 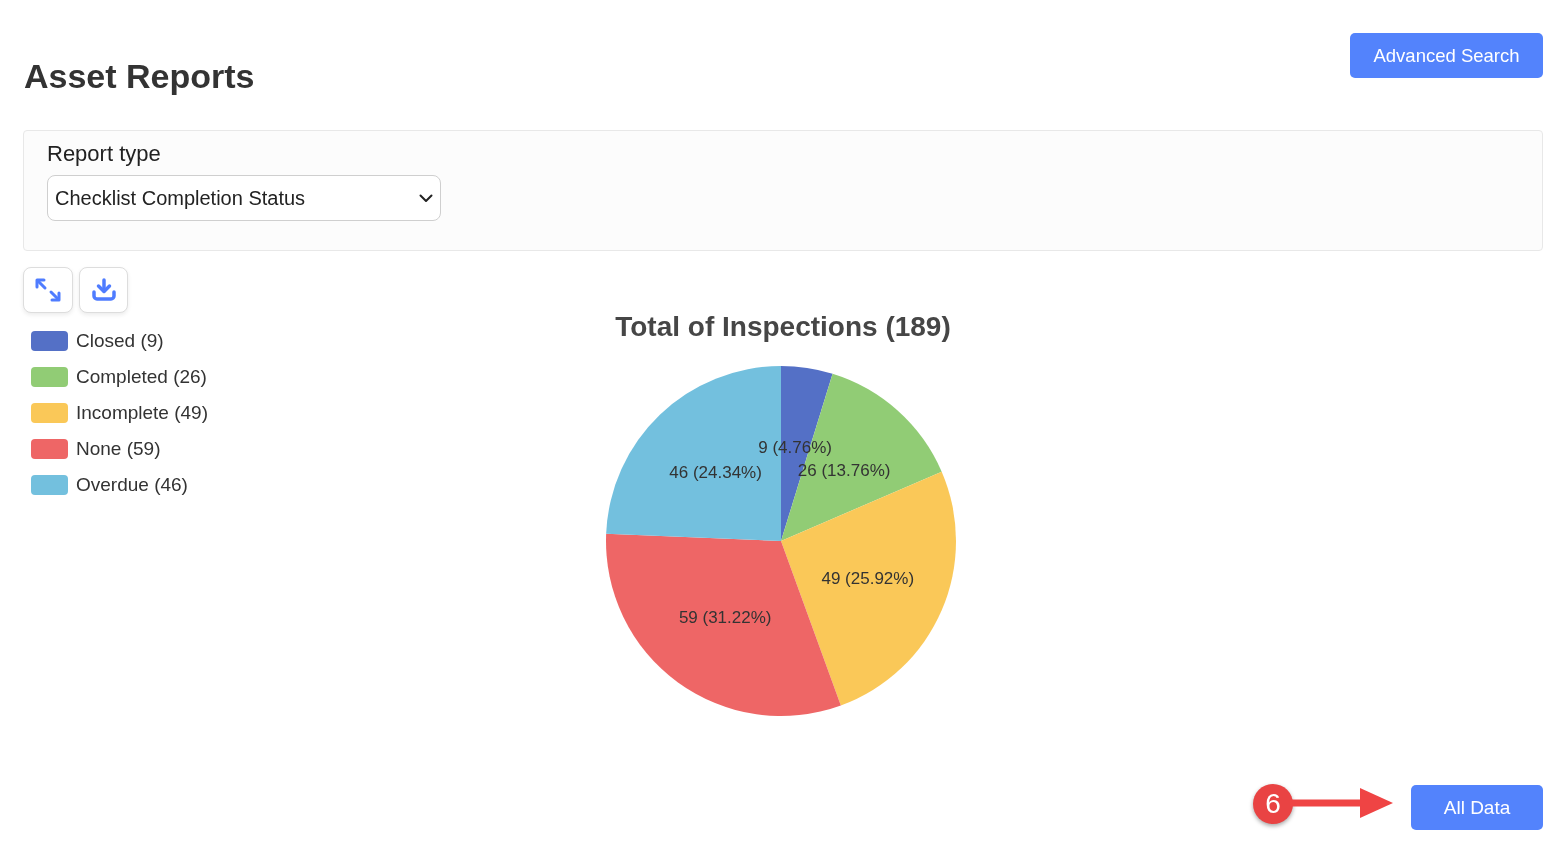 What do you see at coordinates (142, 413) in the screenshot?
I see `legend-label: Incomplete (49)` at bounding box center [142, 413].